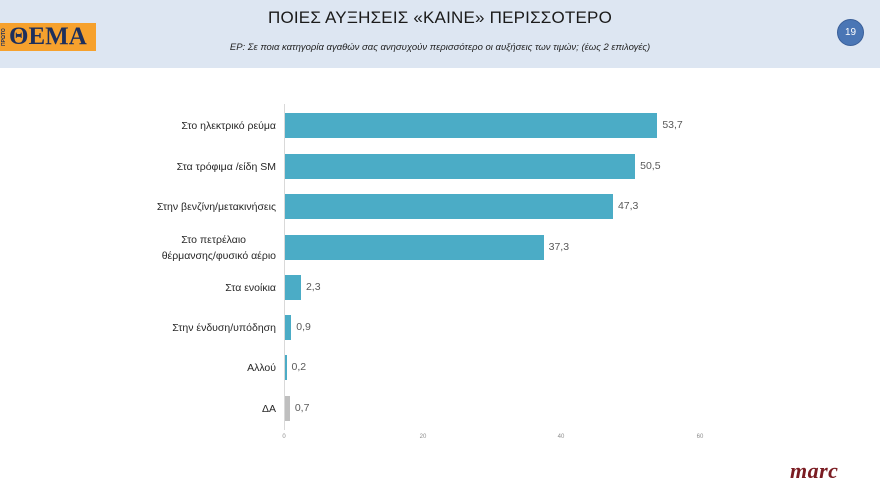 Image resolution: width=880 pixels, height=495 pixels. Describe the element at coordinates (423, 437) in the screenshot. I see `x-tick-label: 20` at that location.